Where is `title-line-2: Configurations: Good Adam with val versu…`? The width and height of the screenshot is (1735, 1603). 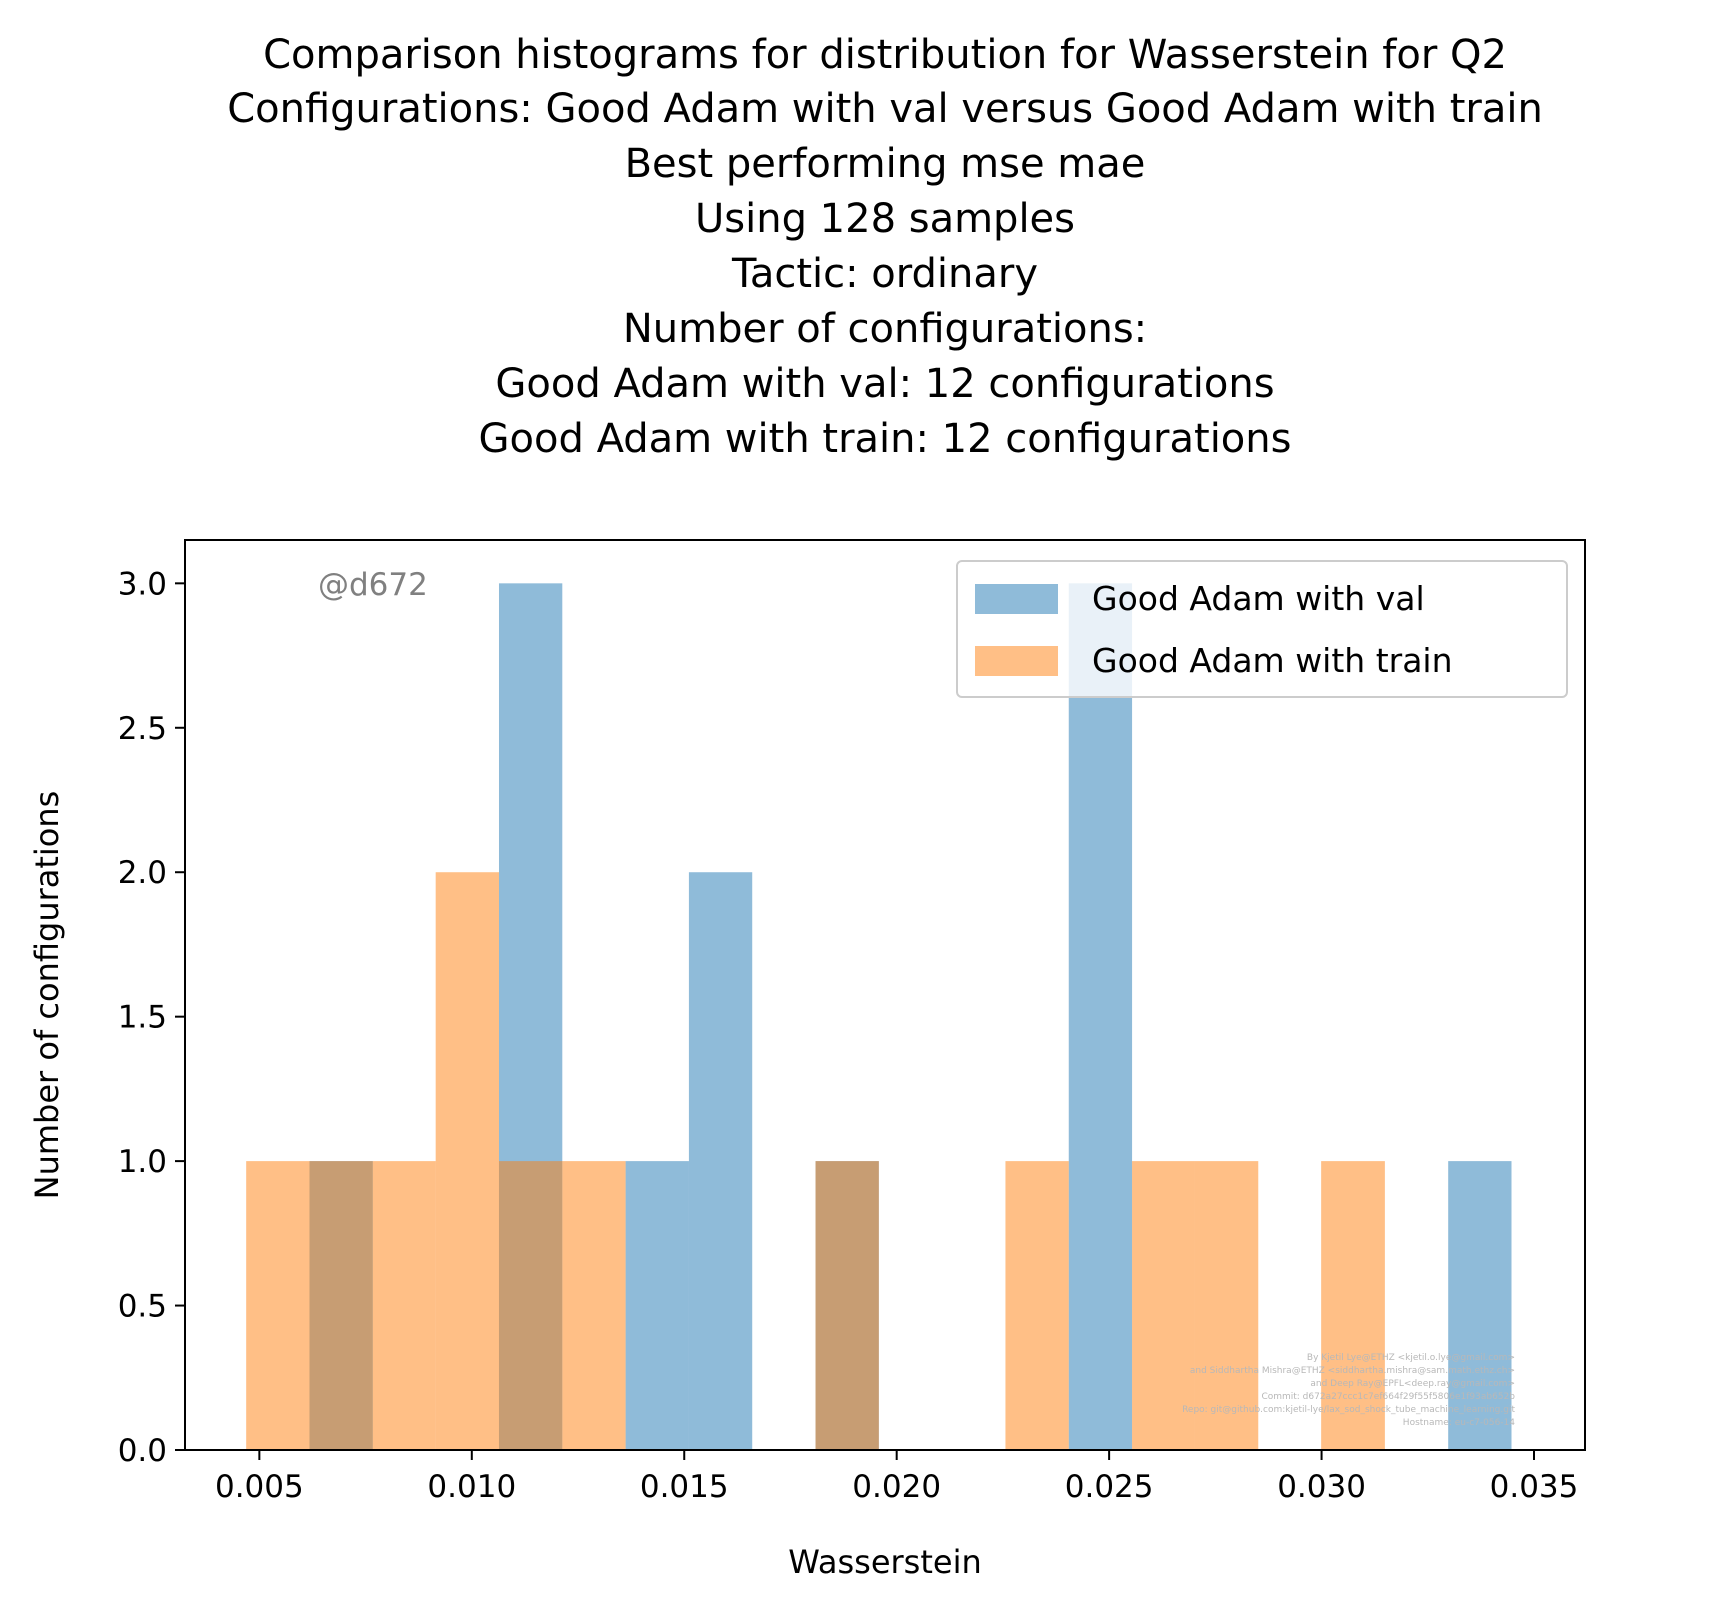
title-line-2: Configurations: Good Adam with val versu… is located at coordinates (885, 109).